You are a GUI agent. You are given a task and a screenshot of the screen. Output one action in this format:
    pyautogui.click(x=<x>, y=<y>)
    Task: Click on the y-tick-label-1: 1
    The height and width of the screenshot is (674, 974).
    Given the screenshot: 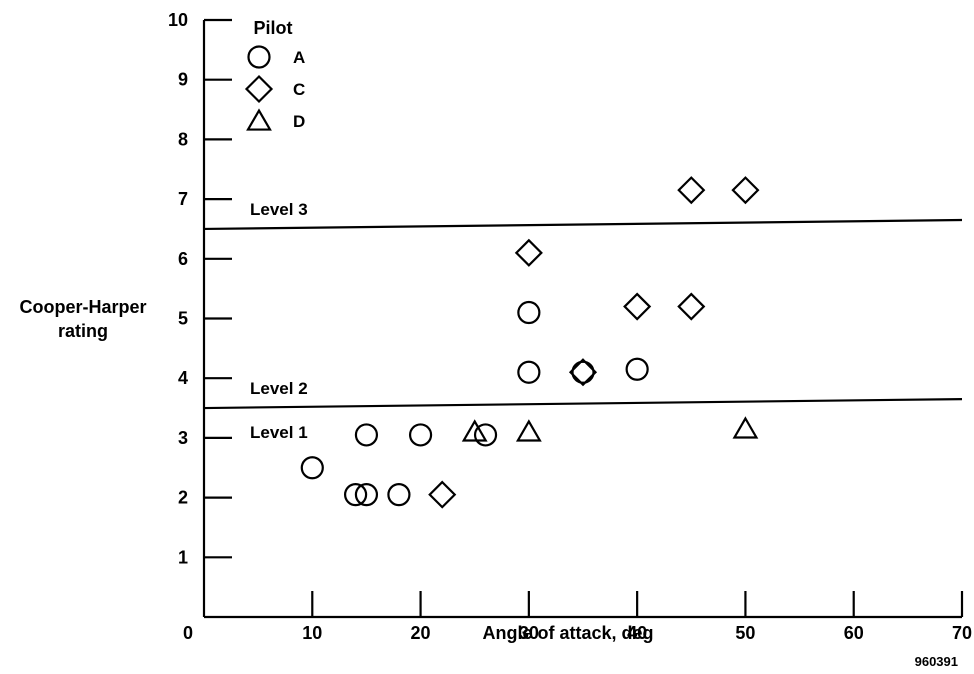 What is the action you would take?
    pyautogui.click(x=183, y=557)
    